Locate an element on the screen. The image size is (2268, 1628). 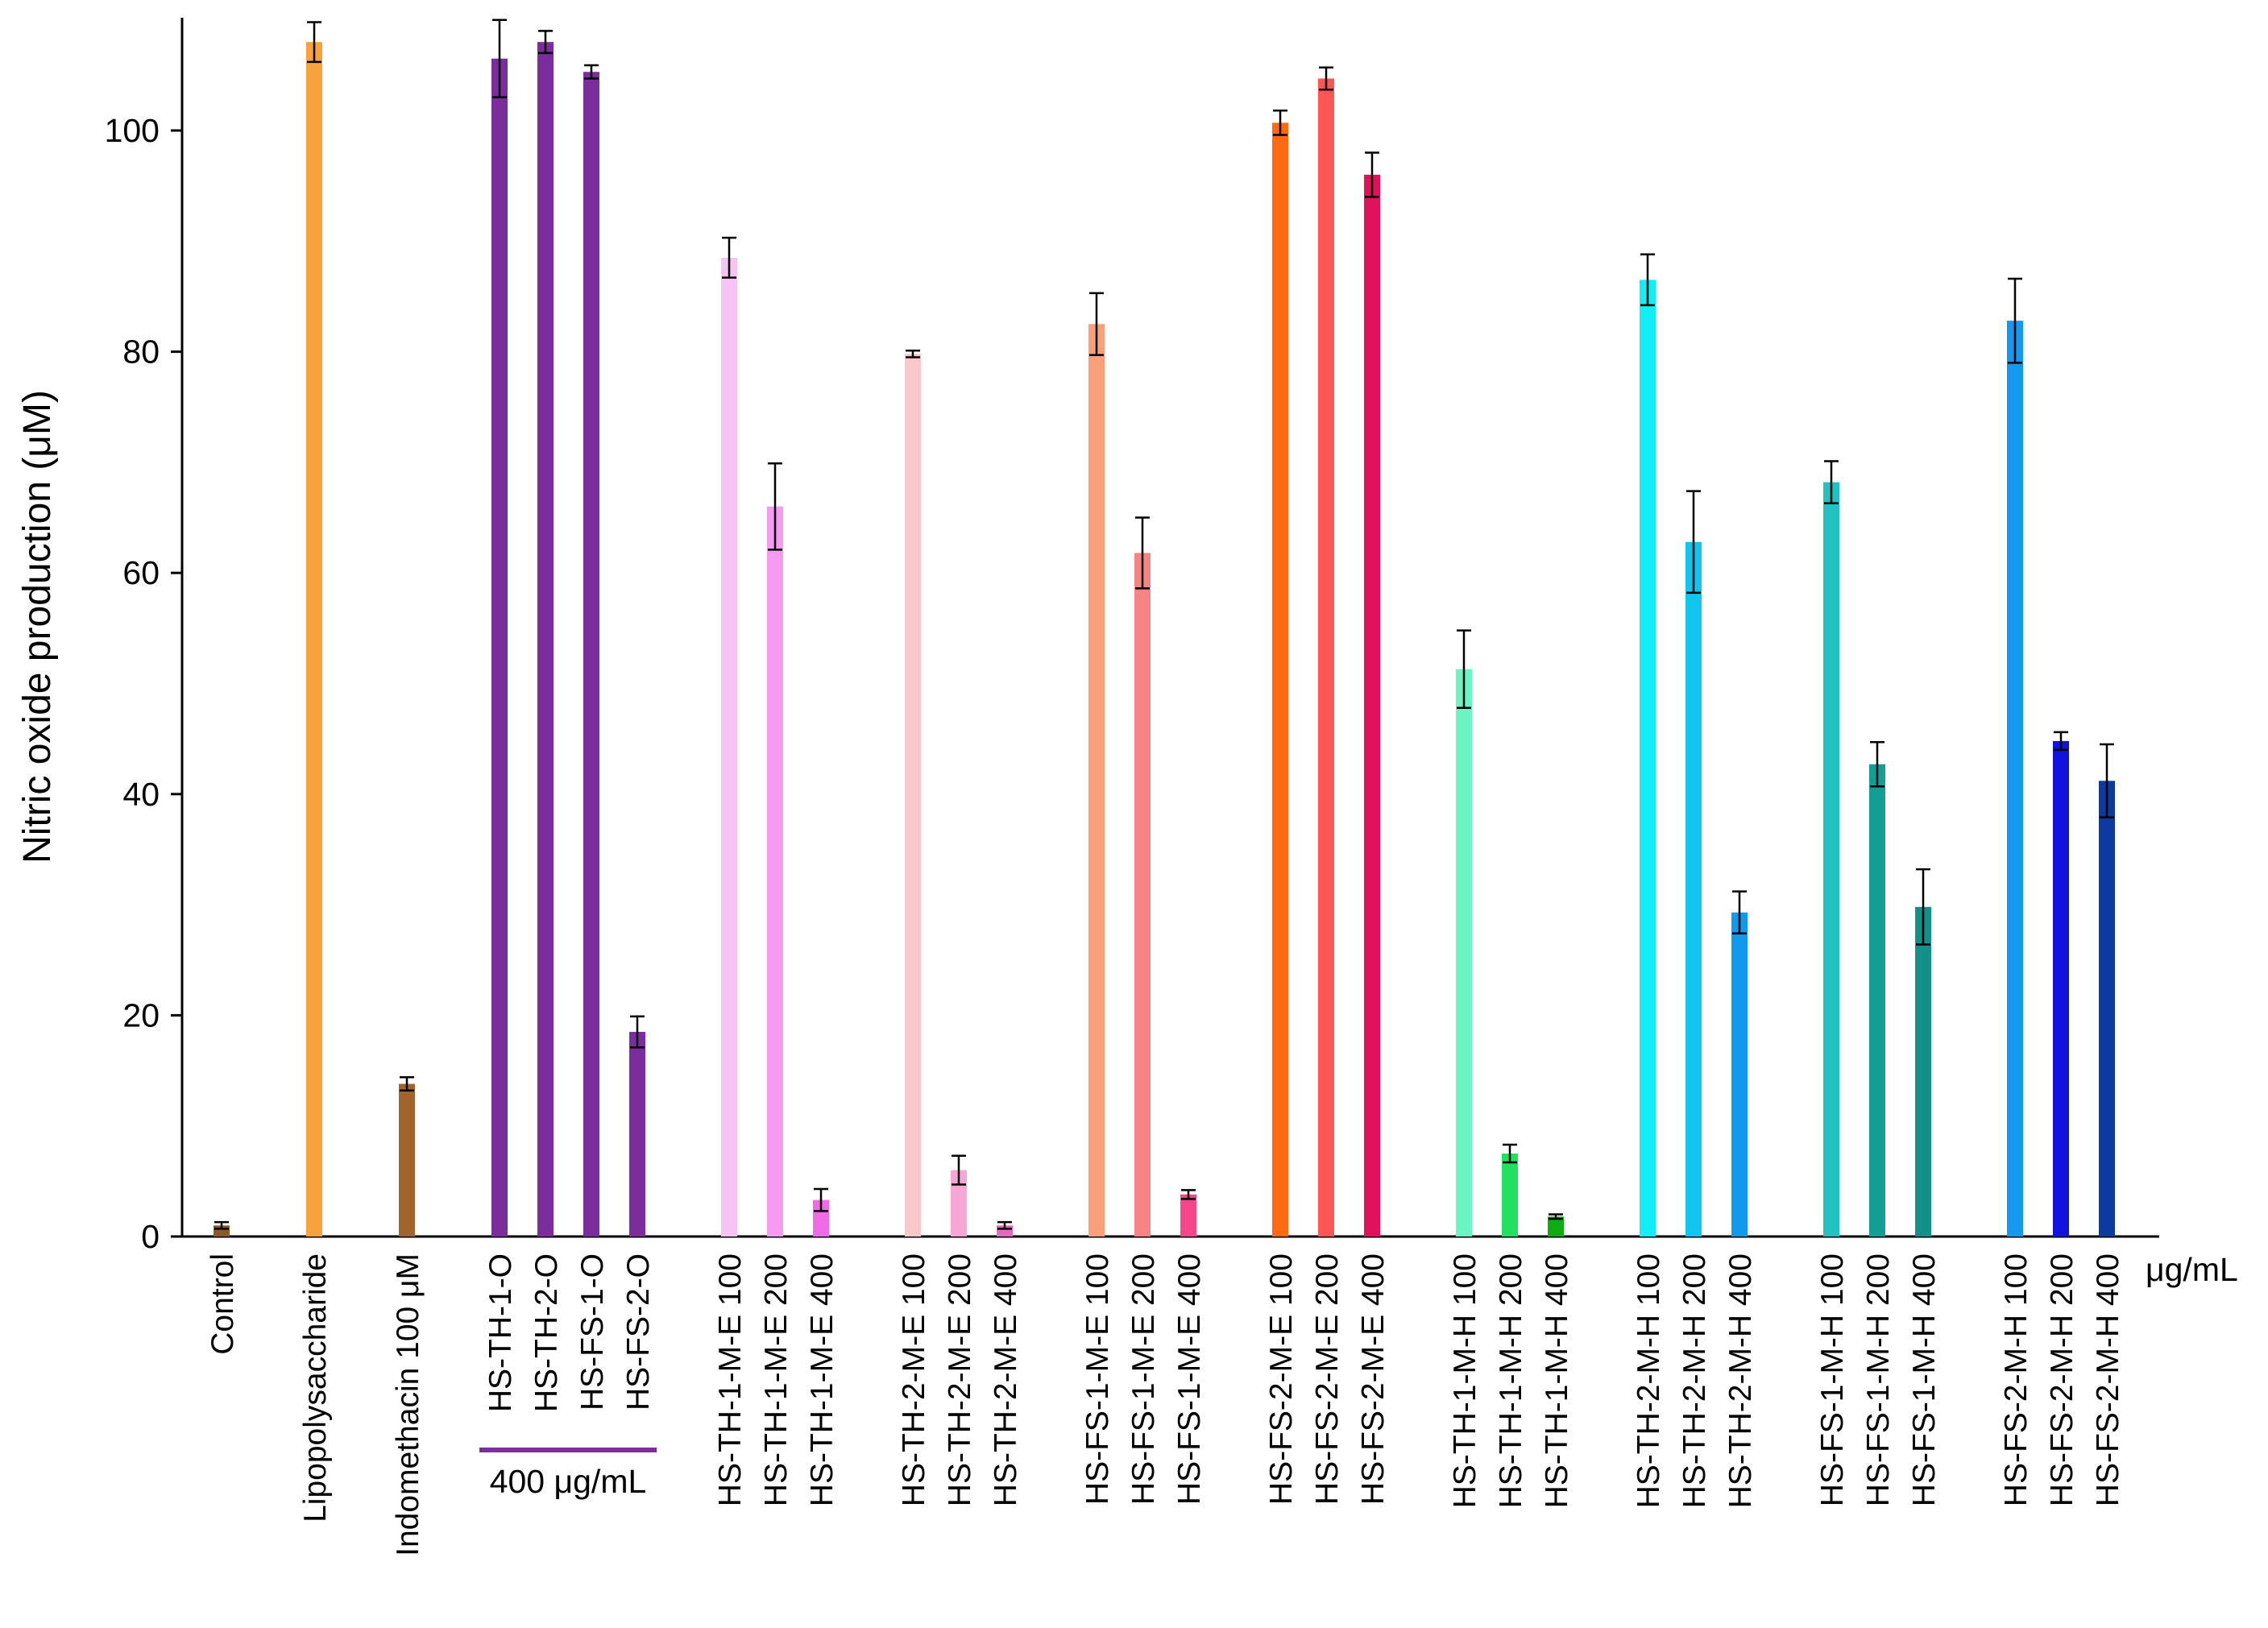
x-tick-label: HS-FS-1-M-E 400 is located at coordinates (1189, 1379).